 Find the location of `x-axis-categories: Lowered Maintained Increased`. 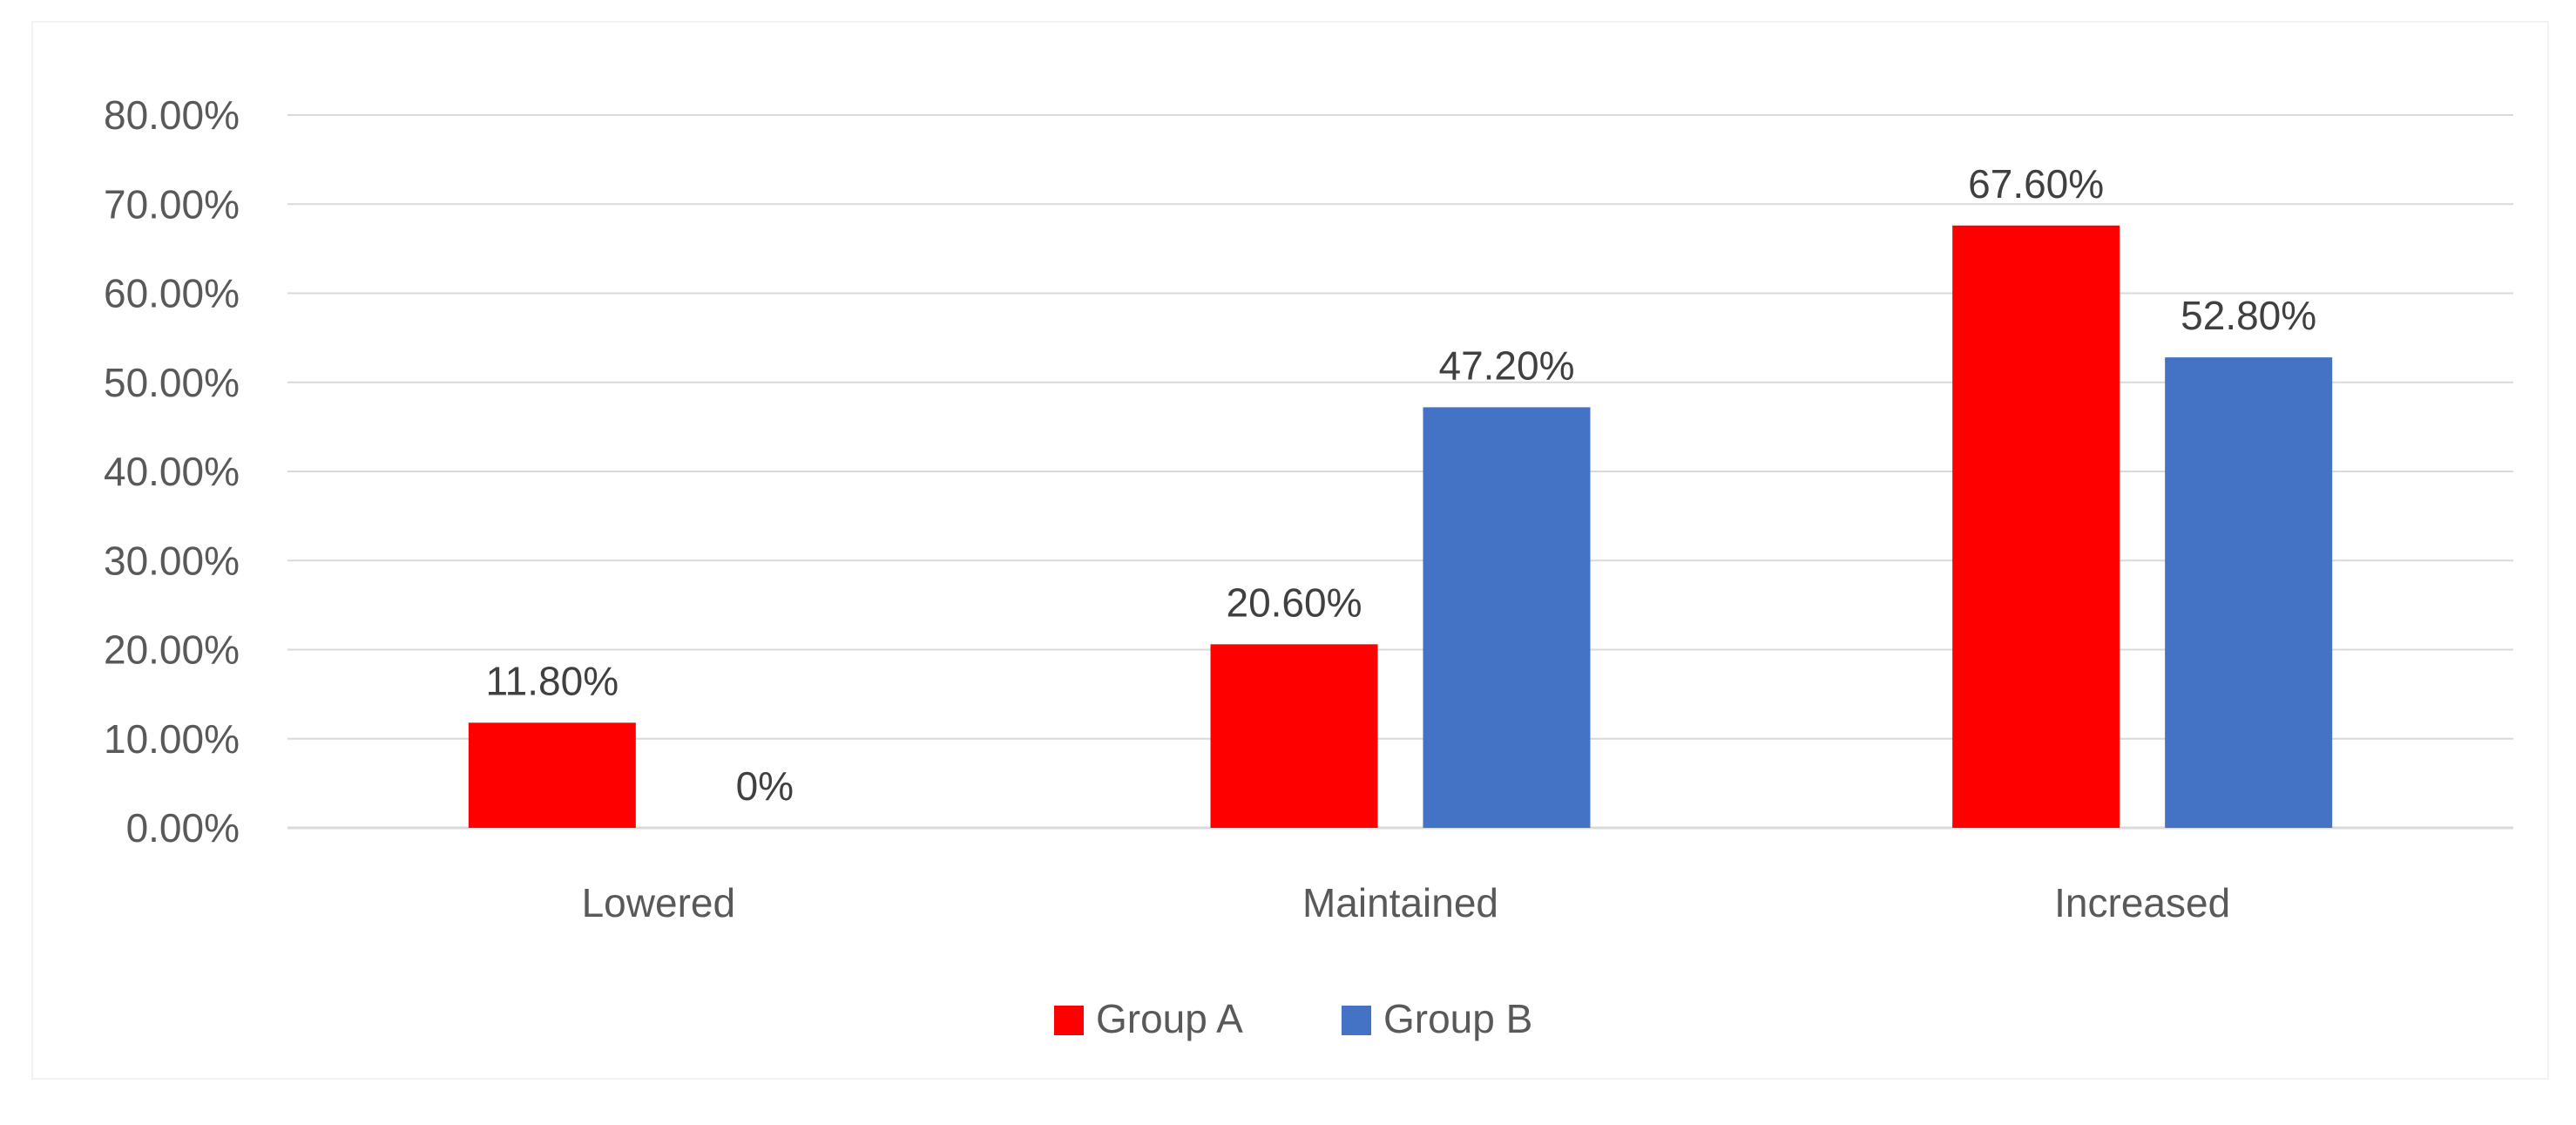

x-axis-categories: Lowered Maintained Increased is located at coordinates (1406, 902).